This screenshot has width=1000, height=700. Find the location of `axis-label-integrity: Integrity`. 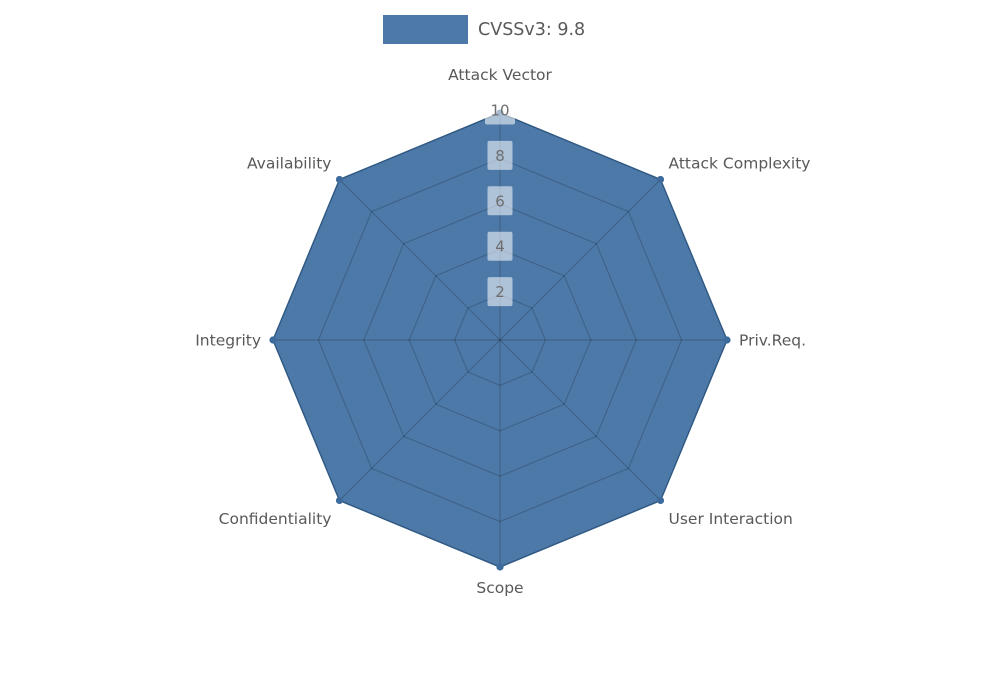

axis-label-integrity: Integrity is located at coordinates (228, 341).